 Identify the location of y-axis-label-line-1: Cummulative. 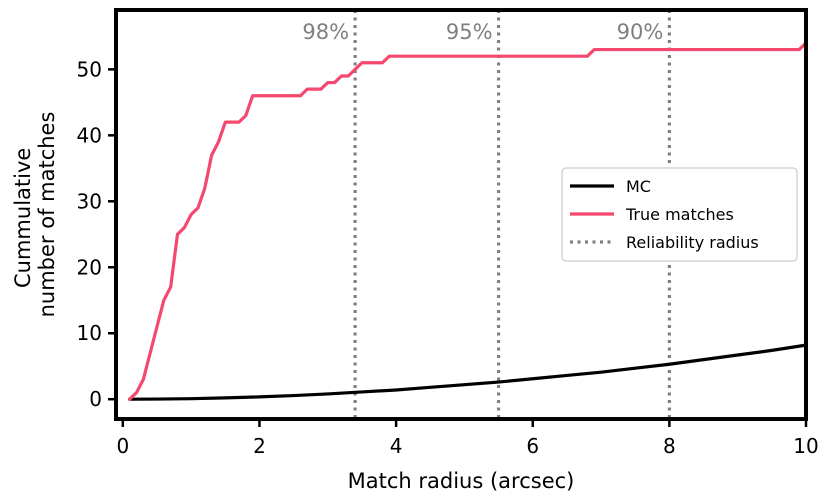
(23, 218).